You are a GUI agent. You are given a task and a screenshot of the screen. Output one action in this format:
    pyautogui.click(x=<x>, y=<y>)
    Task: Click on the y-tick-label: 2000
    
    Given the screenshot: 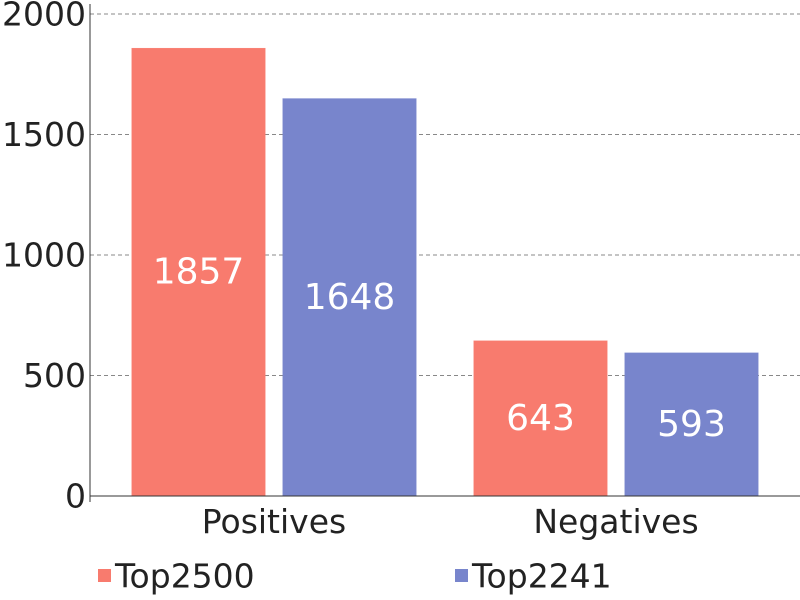 What is the action you would take?
    pyautogui.click(x=44, y=17)
    